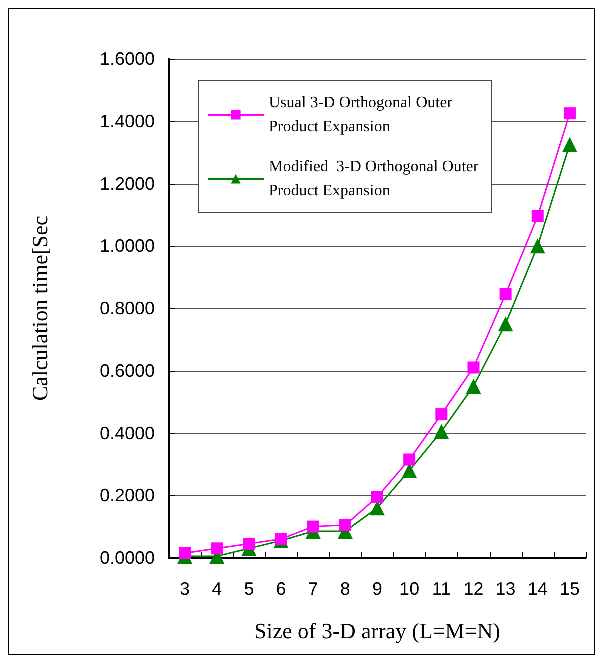 This screenshot has height=661, width=605. Describe the element at coordinates (538, 589) in the screenshot. I see `x-tick-label: 14` at that location.